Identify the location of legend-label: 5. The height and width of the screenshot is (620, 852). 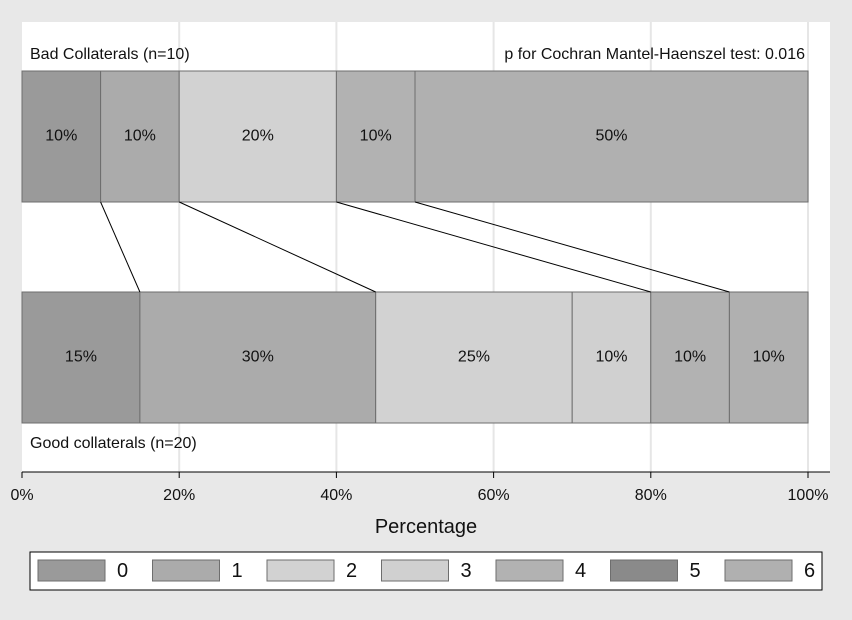
(695, 571).